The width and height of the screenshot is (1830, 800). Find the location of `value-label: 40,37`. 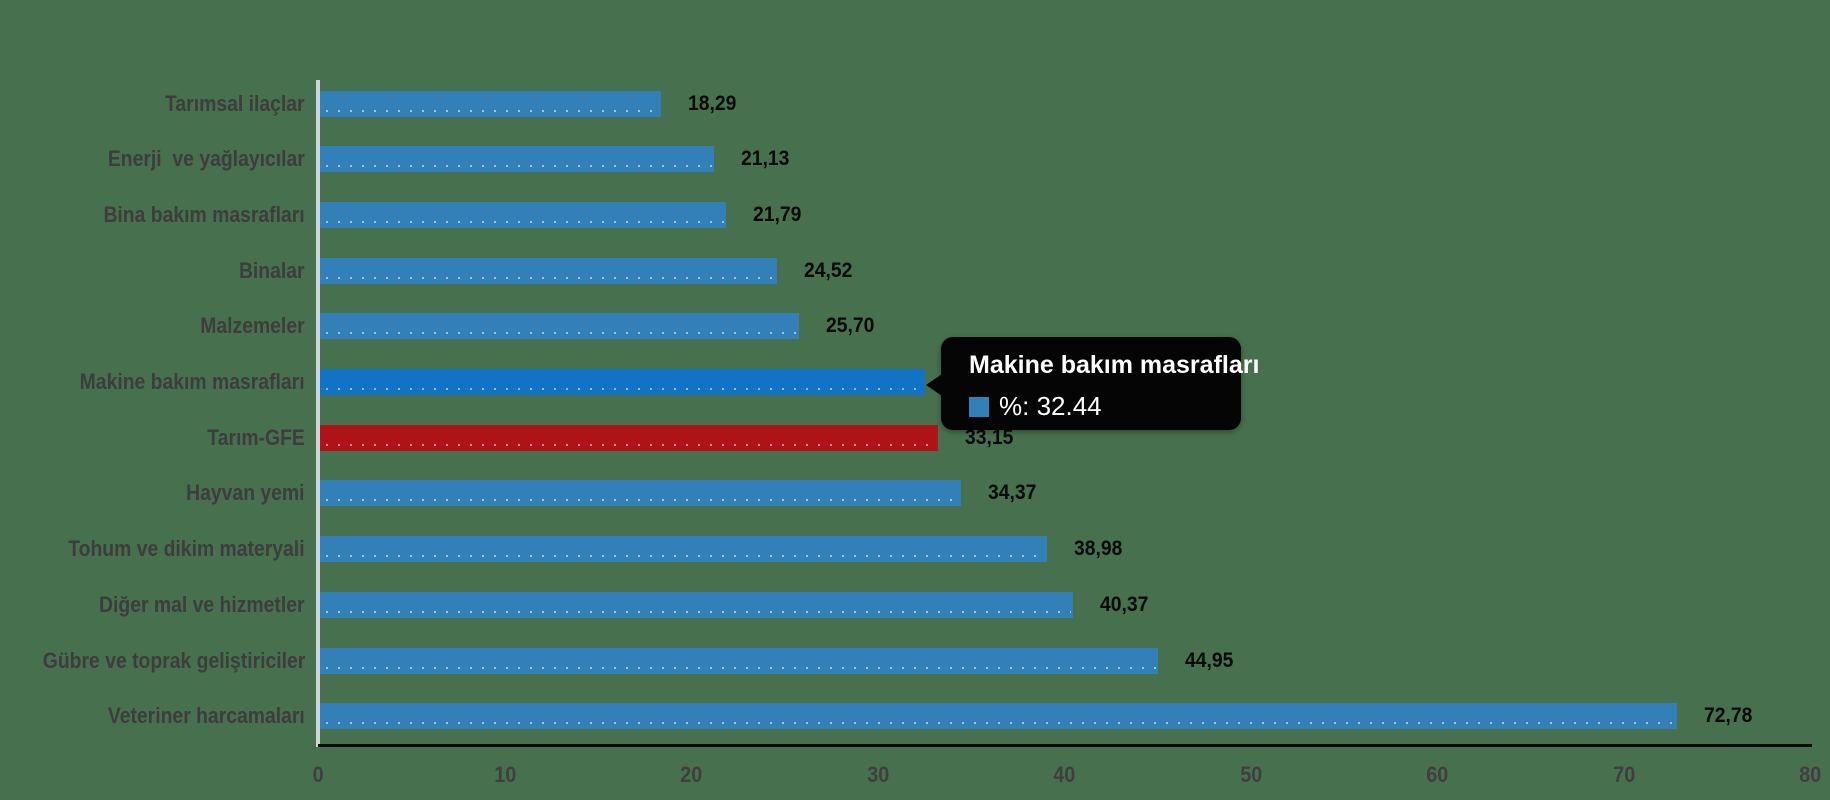

value-label: 40,37 is located at coordinates (1124, 604).